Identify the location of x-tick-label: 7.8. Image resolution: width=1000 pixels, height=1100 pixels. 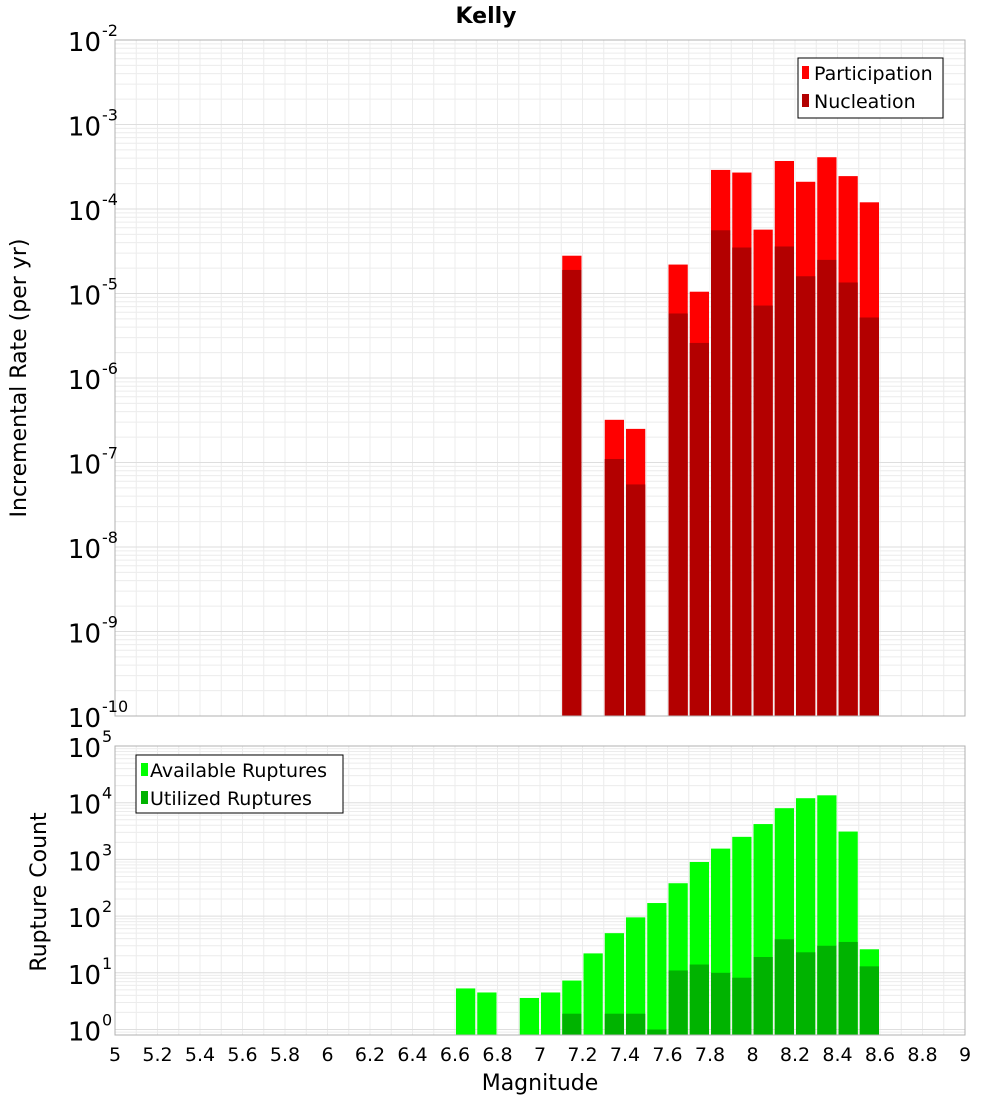
(710, 1055).